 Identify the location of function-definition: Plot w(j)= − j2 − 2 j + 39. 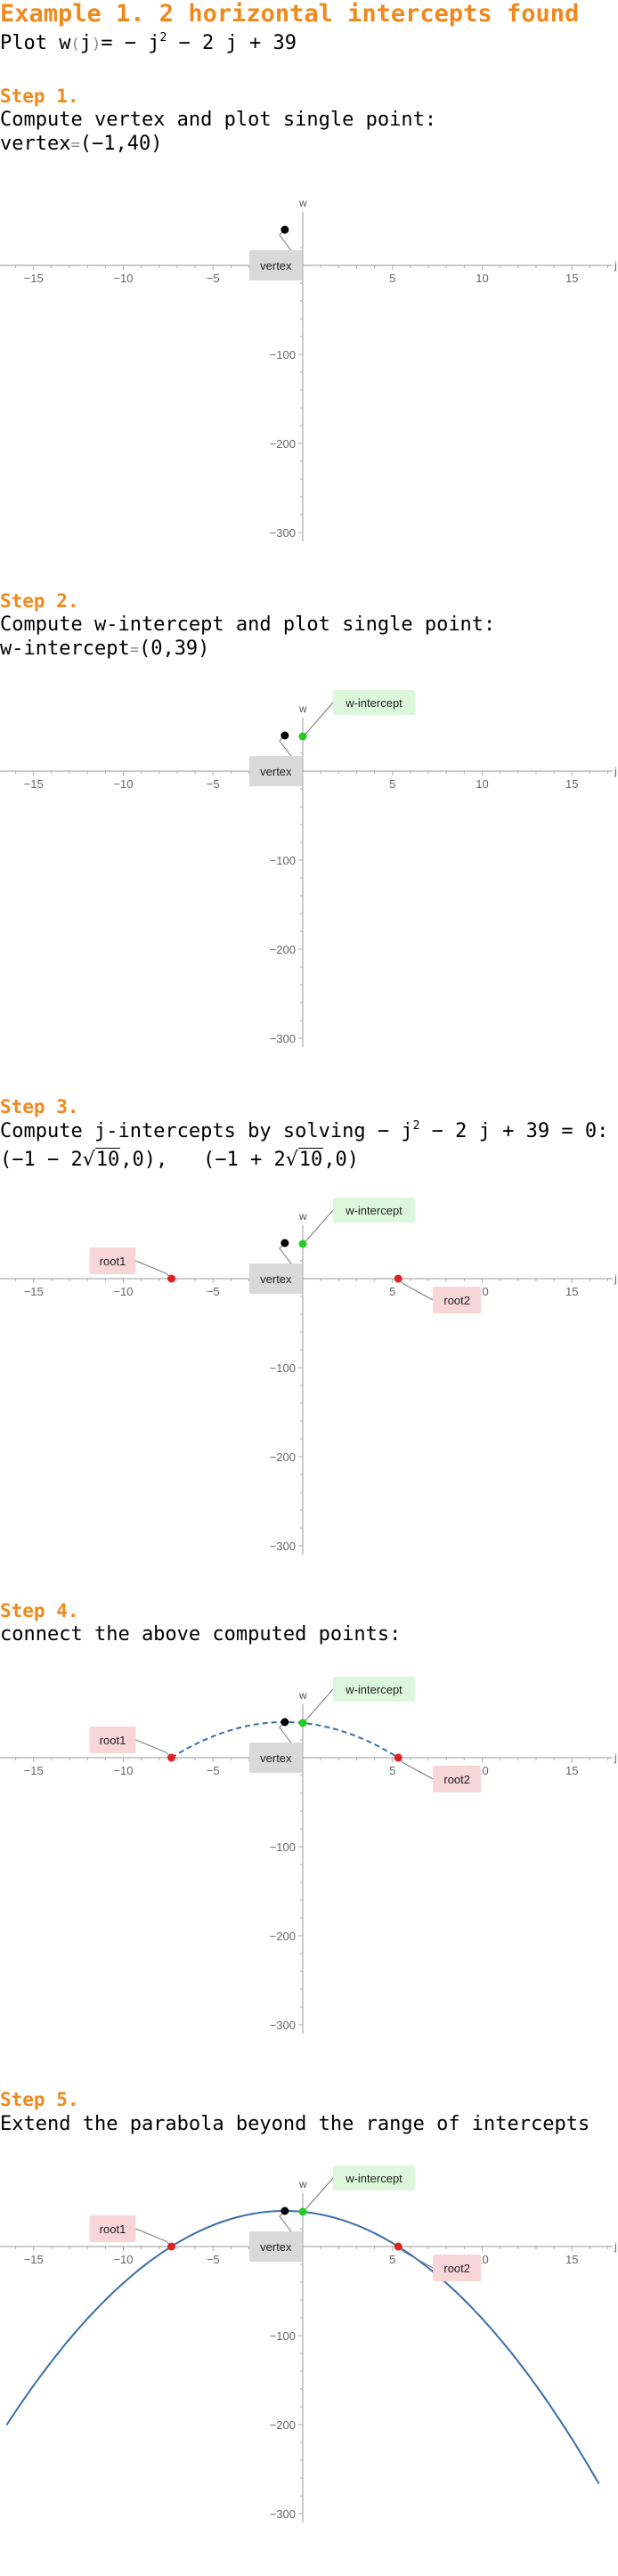
(148, 42).